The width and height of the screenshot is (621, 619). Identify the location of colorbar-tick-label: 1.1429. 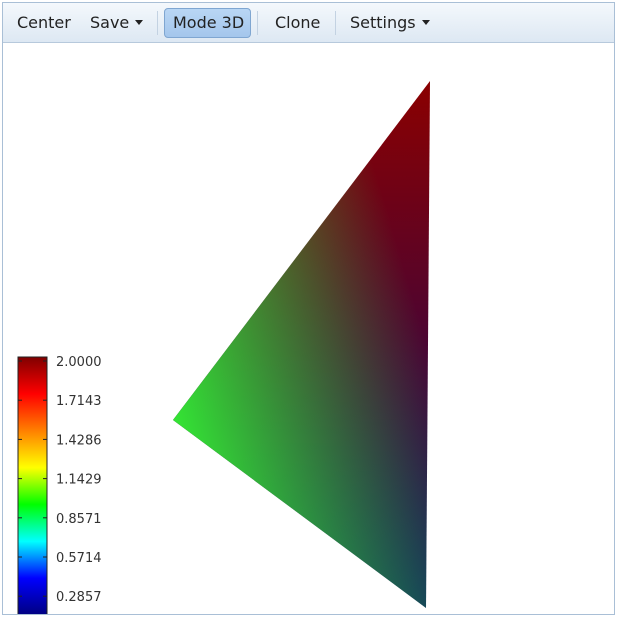
(79, 480).